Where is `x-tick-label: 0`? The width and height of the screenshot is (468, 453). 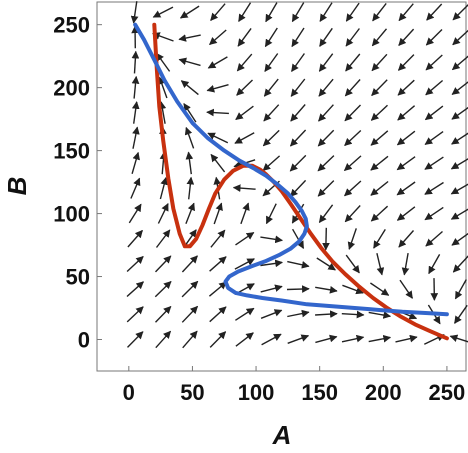
x-tick-label: 0 is located at coordinates (129, 392).